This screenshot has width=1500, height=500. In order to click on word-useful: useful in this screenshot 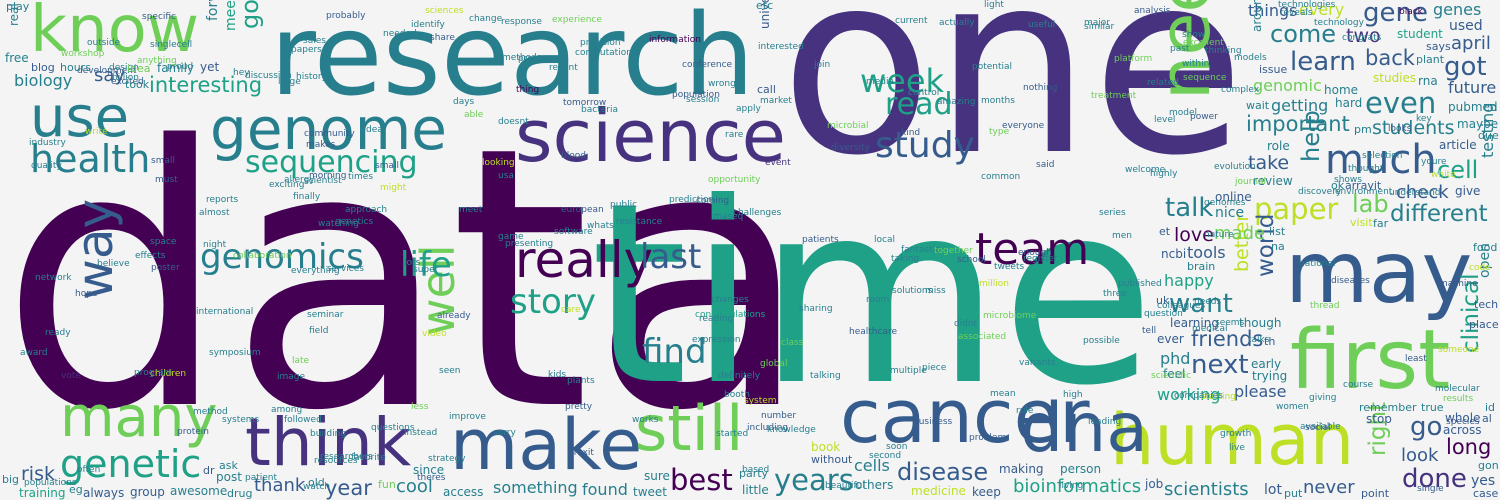, I will do `click(1042, 25)`.